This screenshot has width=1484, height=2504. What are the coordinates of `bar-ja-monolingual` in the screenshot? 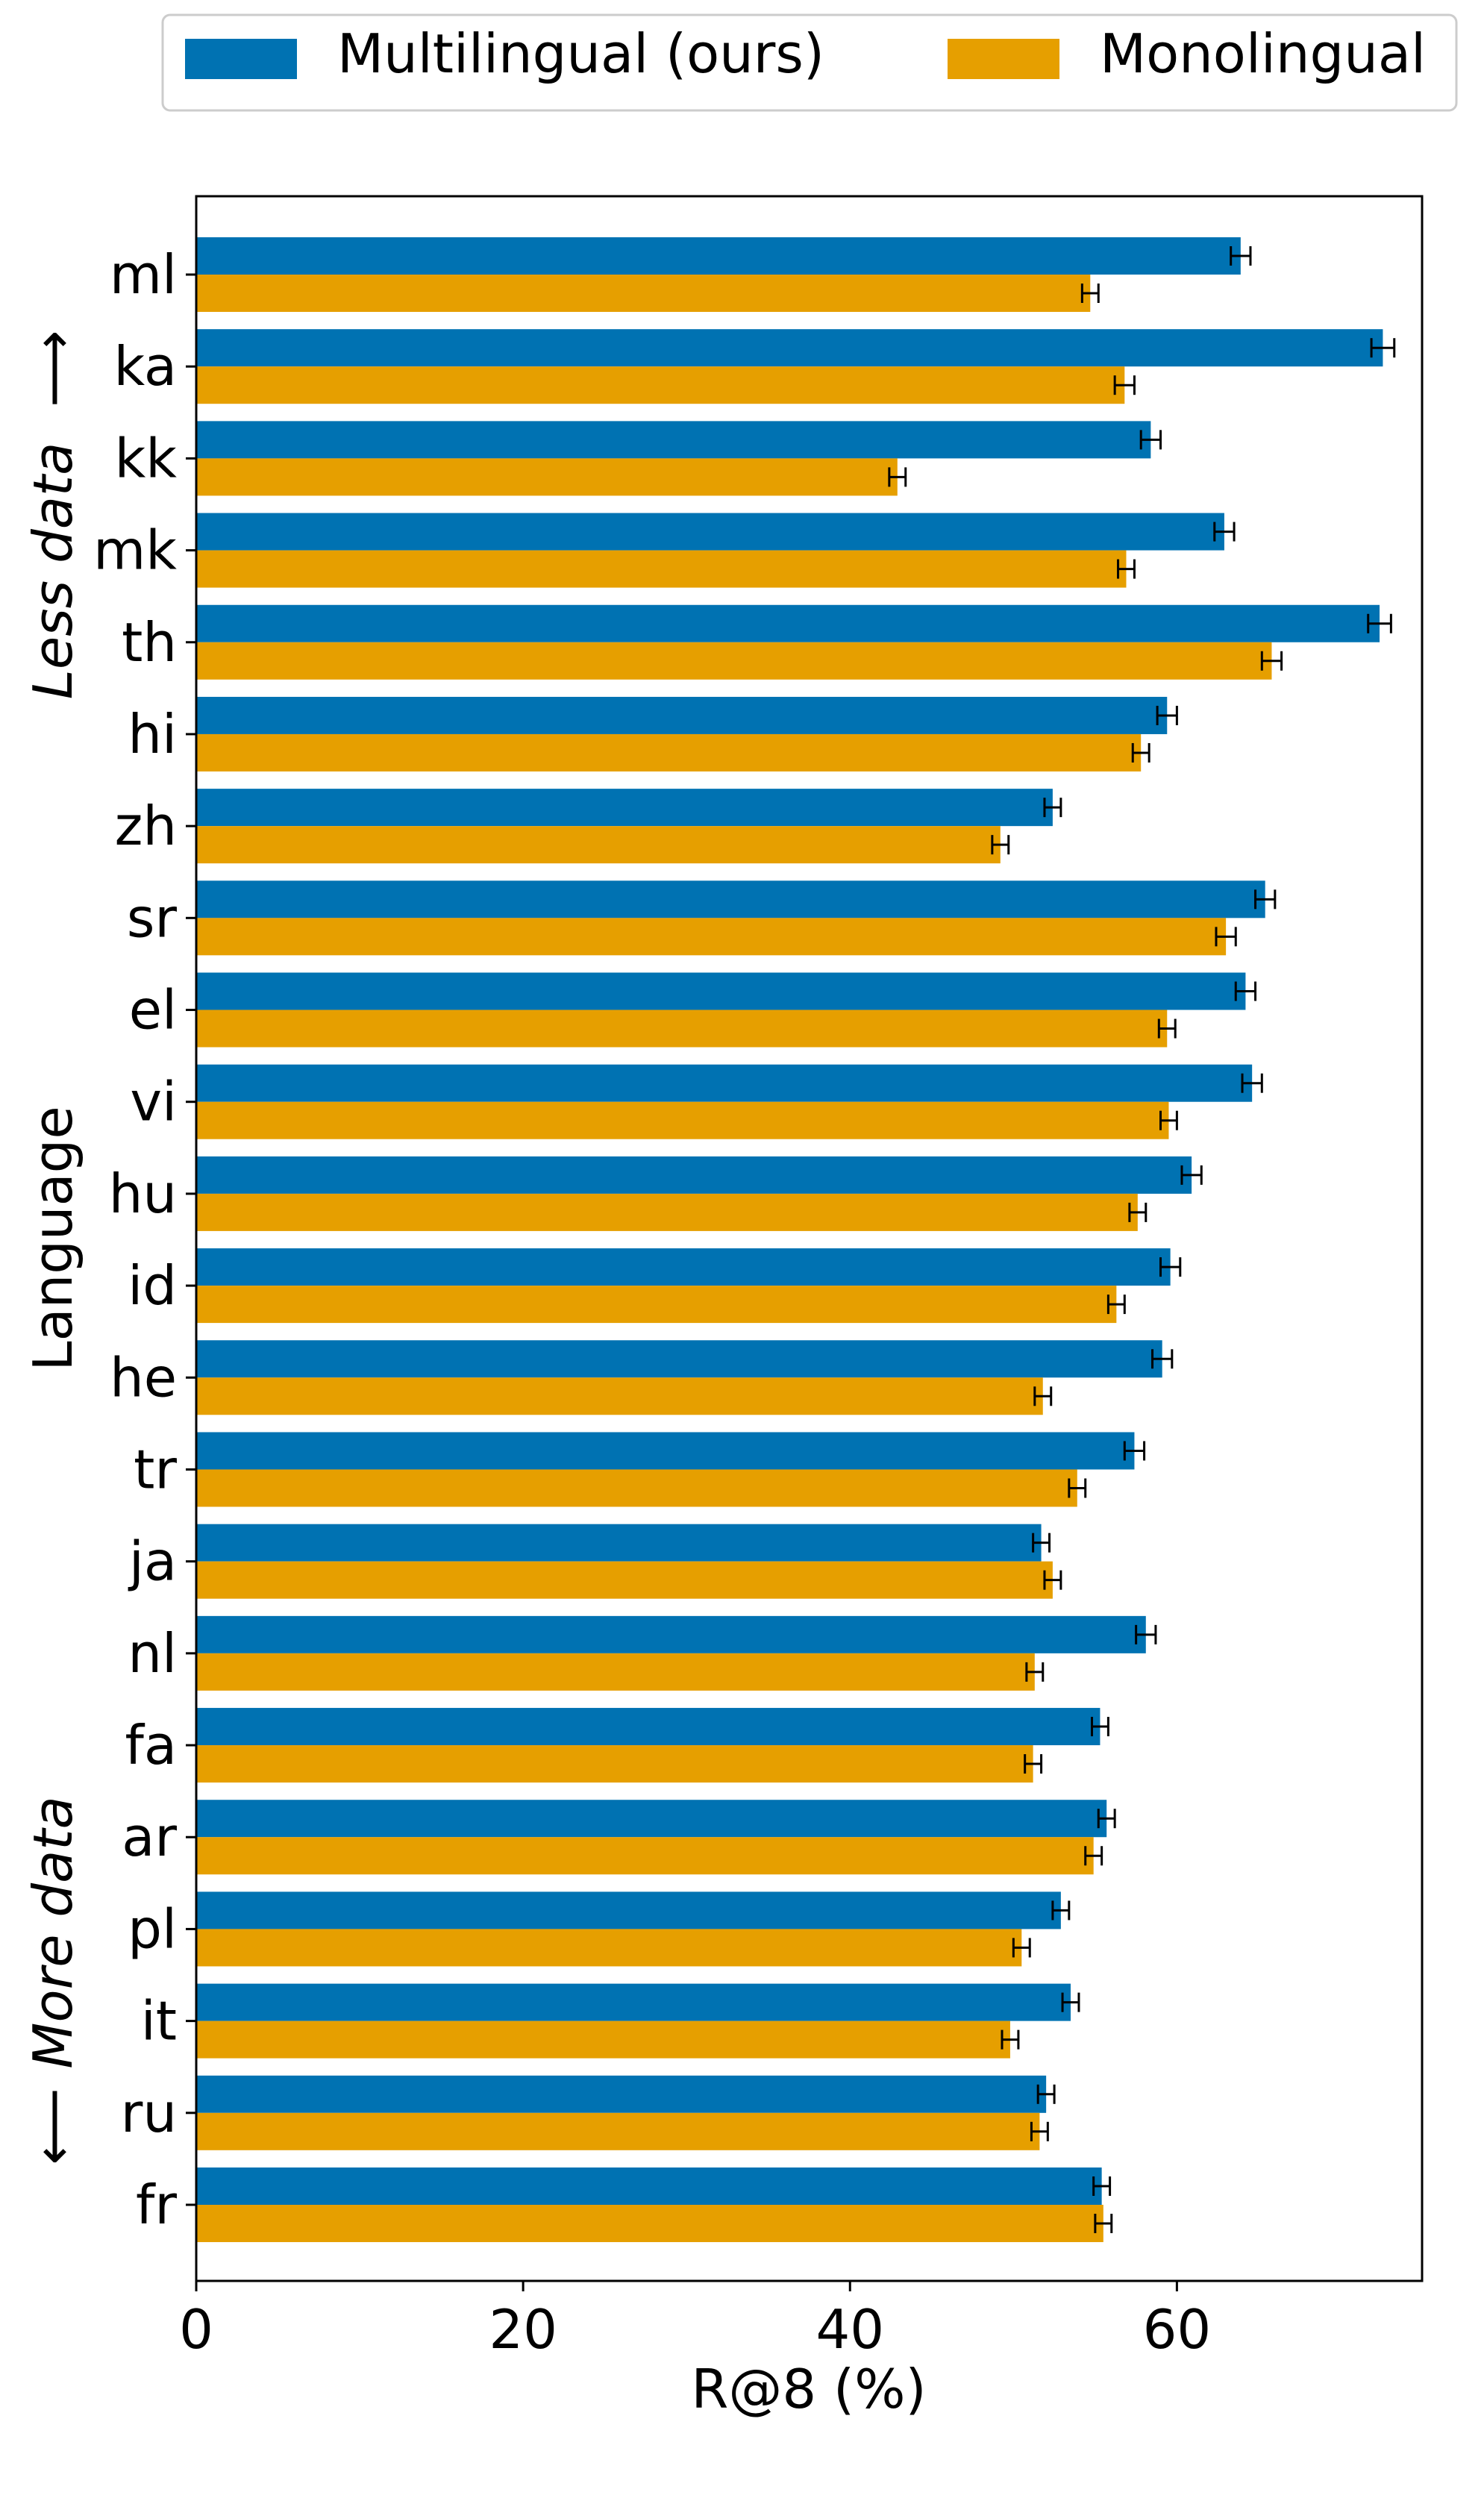 It's located at (624, 1580).